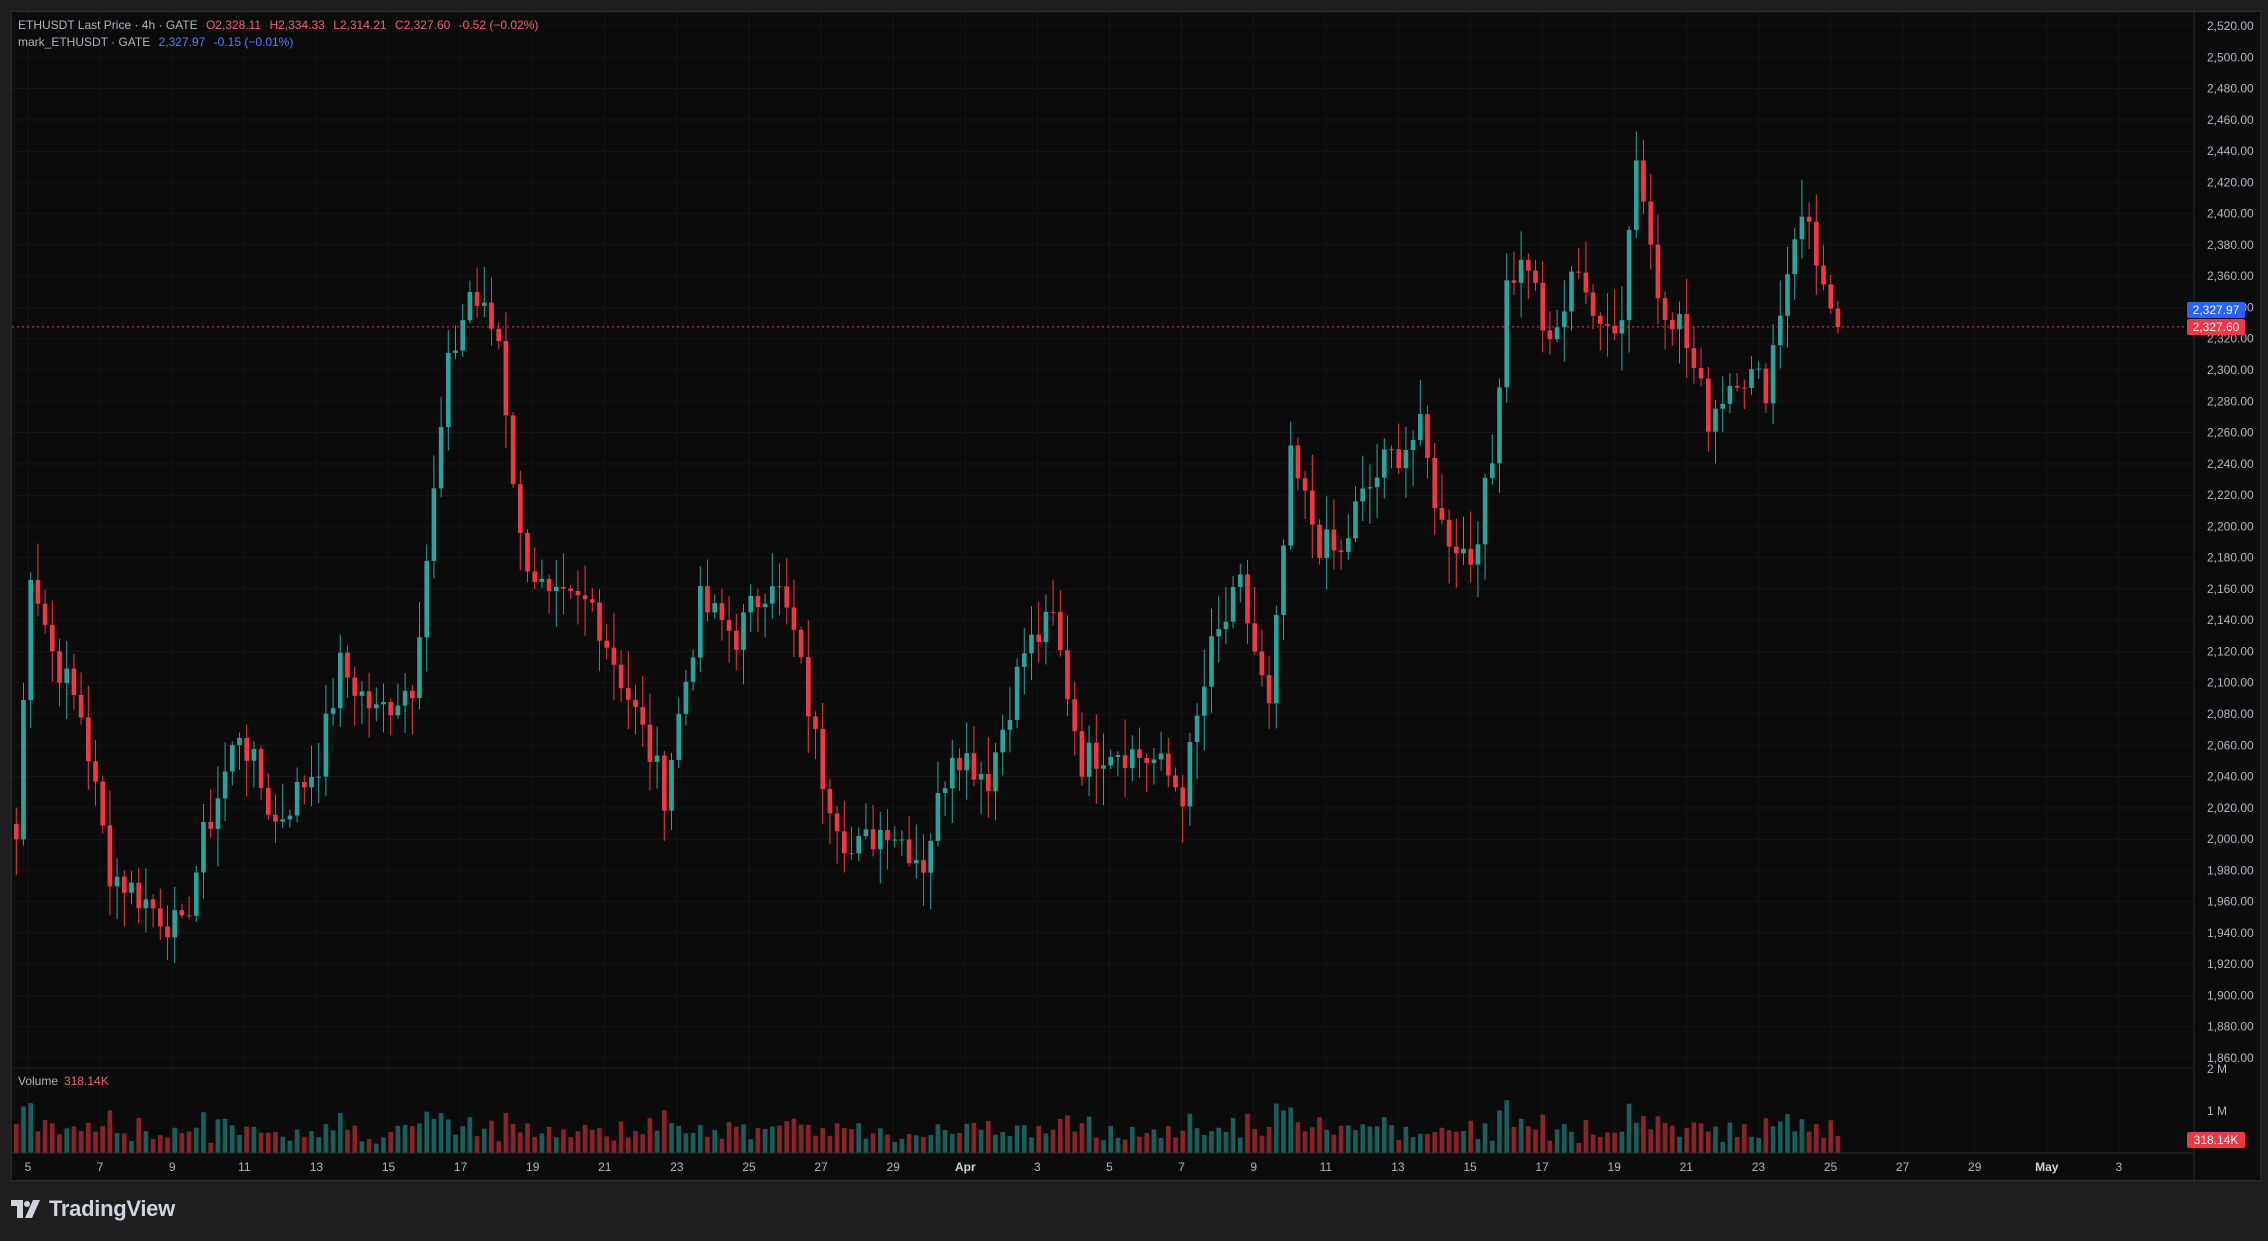  I want to click on volume-legend-label: Volume, so click(38, 1081).